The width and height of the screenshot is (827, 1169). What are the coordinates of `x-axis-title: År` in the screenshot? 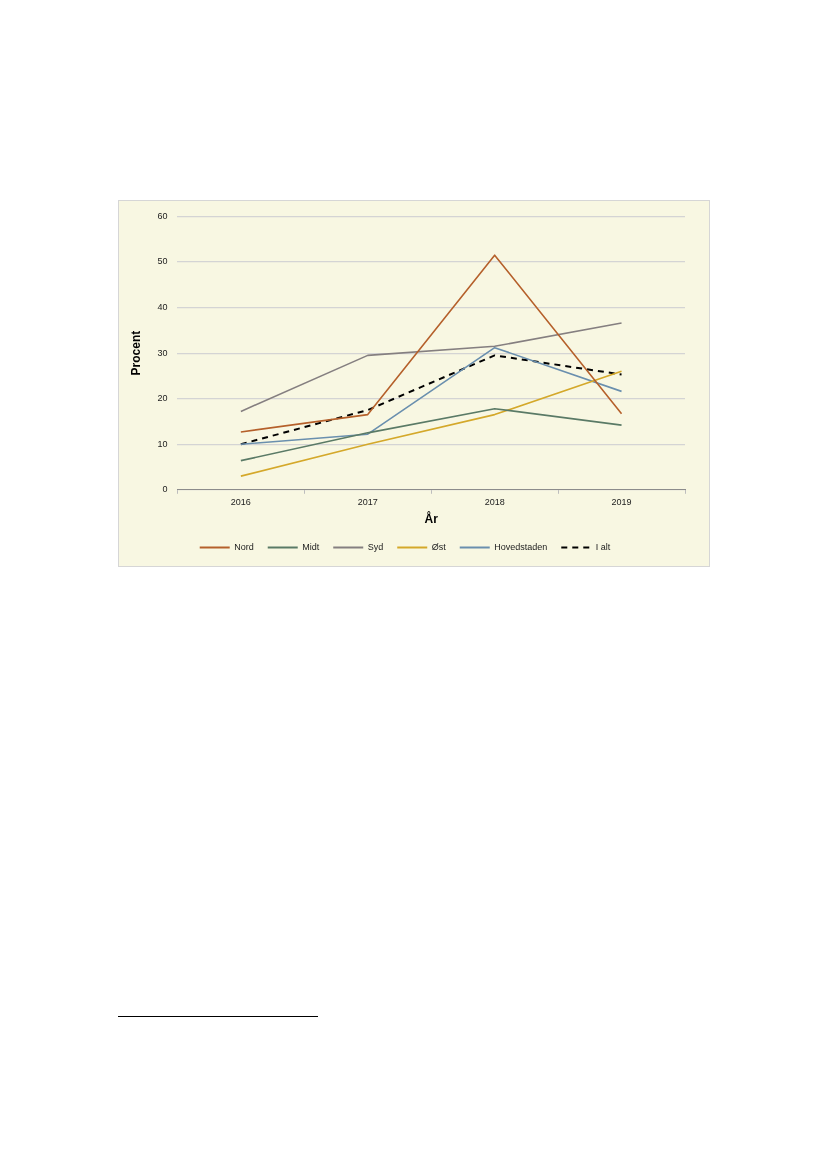 It's located at (431, 519).